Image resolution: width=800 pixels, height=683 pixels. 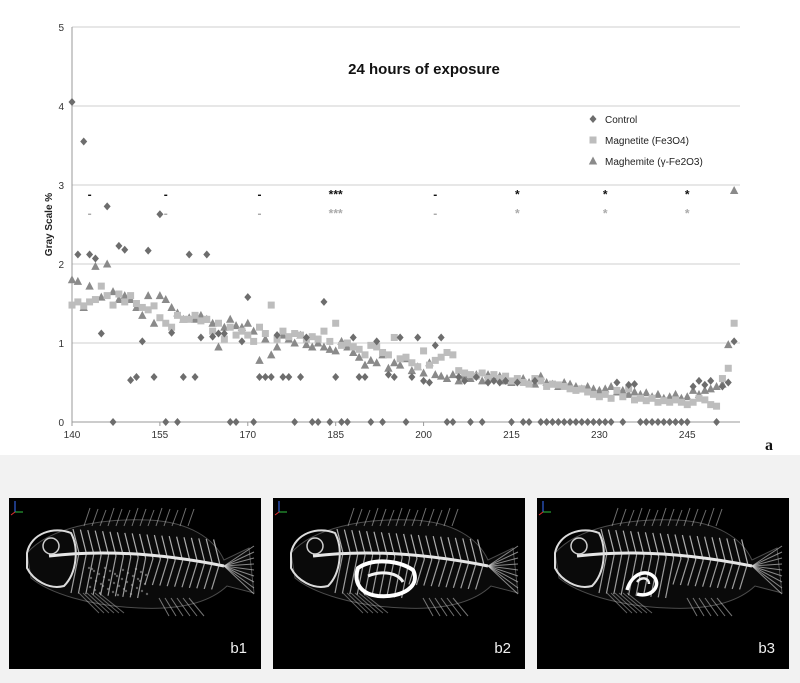 What do you see at coordinates (336, 213) in the screenshot?
I see `significance-bottom: ***` at bounding box center [336, 213].